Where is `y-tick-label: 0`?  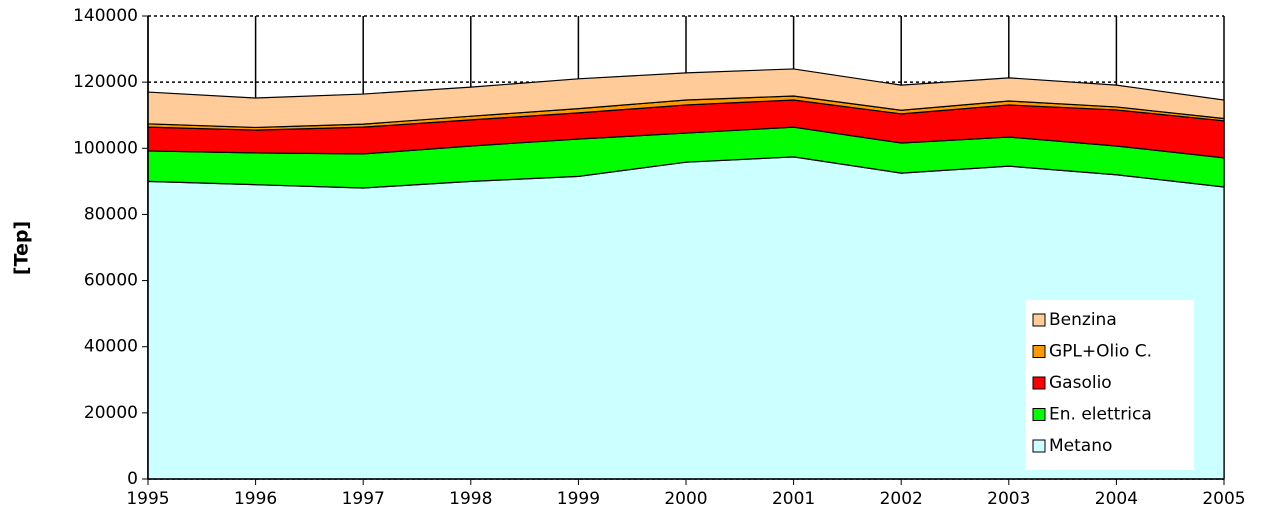 y-tick-label: 0 is located at coordinates (132, 479).